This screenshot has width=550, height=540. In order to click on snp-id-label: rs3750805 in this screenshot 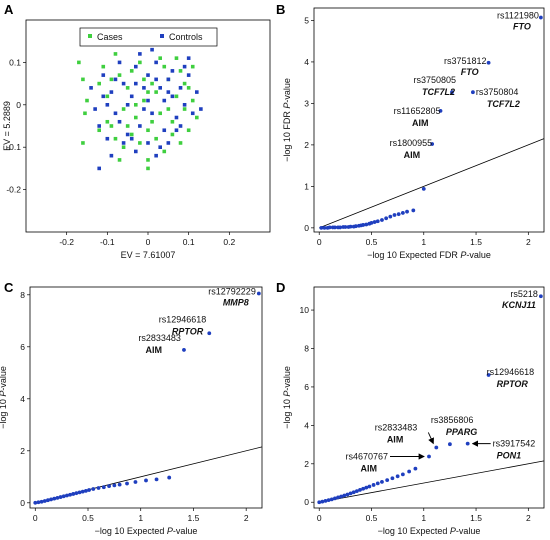, I will do `click(434, 80)`.